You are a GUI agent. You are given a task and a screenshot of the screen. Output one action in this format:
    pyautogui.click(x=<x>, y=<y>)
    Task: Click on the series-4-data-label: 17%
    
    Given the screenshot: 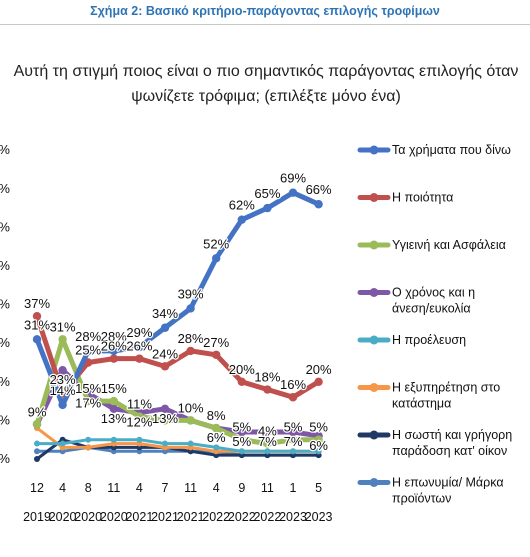 What is the action you would take?
    pyautogui.click(x=88, y=402)
    